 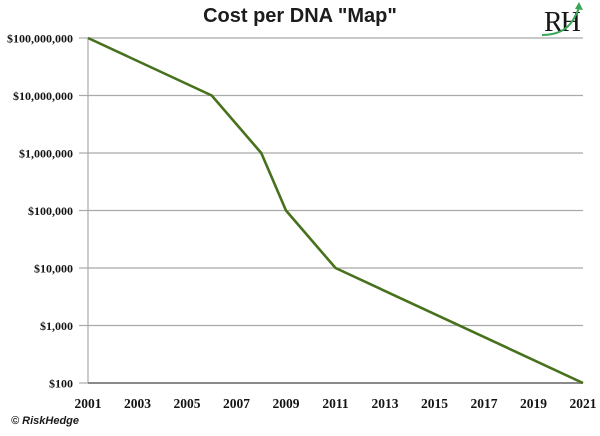 What do you see at coordinates (43, 96) in the screenshot?
I see `y-axis-label: $10,000,000` at bounding box center [43, 96].